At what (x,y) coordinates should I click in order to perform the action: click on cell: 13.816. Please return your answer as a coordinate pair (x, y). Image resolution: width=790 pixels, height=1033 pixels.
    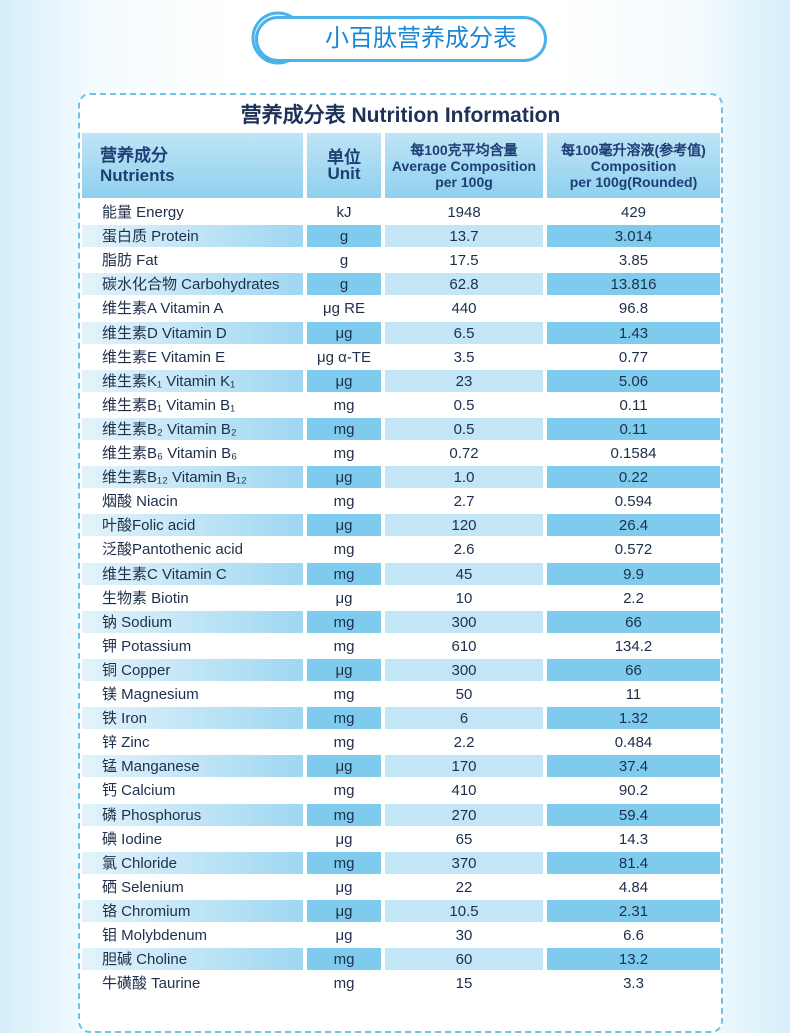
    Looking at the image, I should click on (633, 284).